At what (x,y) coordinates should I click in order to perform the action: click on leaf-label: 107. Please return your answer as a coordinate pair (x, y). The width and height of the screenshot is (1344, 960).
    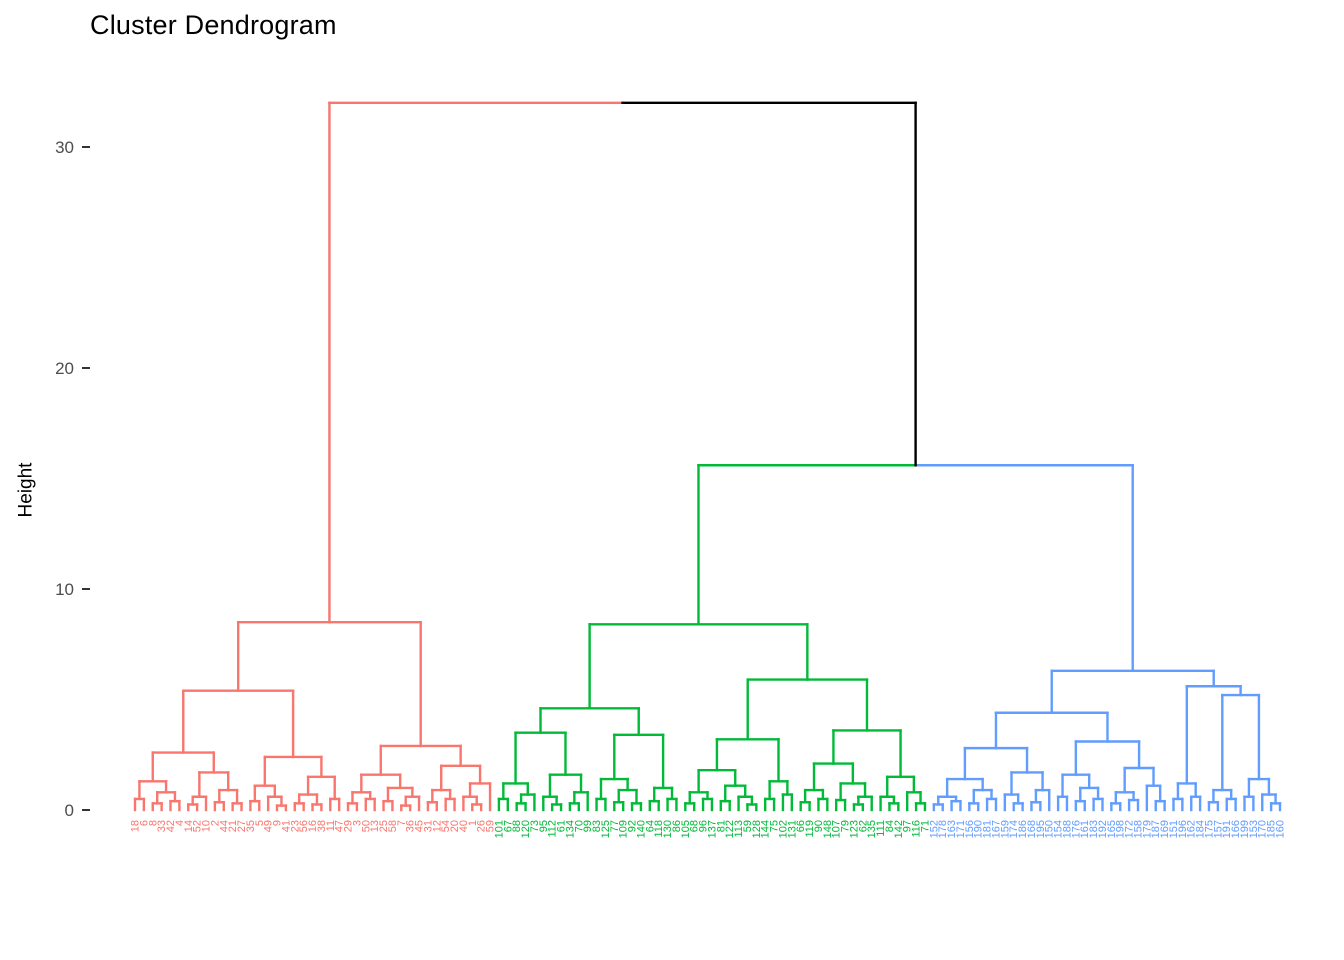
    Looking at the image, I should click on (837, 829).